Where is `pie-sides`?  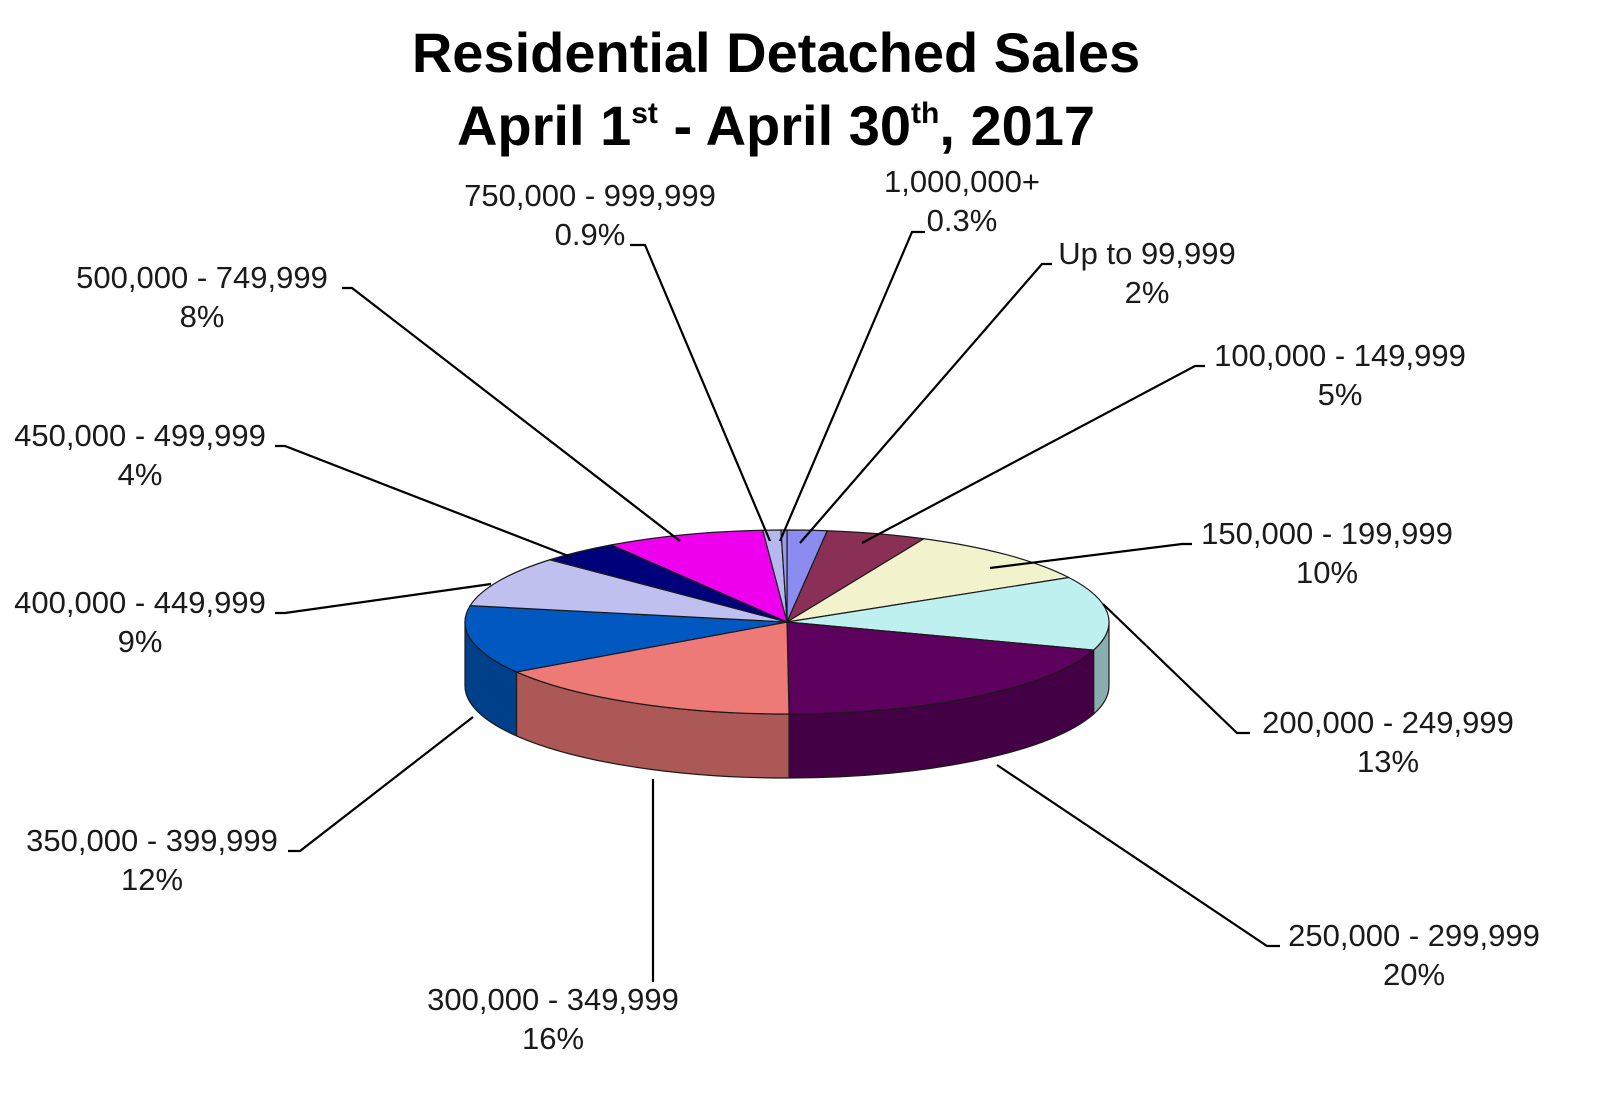
pie-sides is located at coordinates (787, 700).